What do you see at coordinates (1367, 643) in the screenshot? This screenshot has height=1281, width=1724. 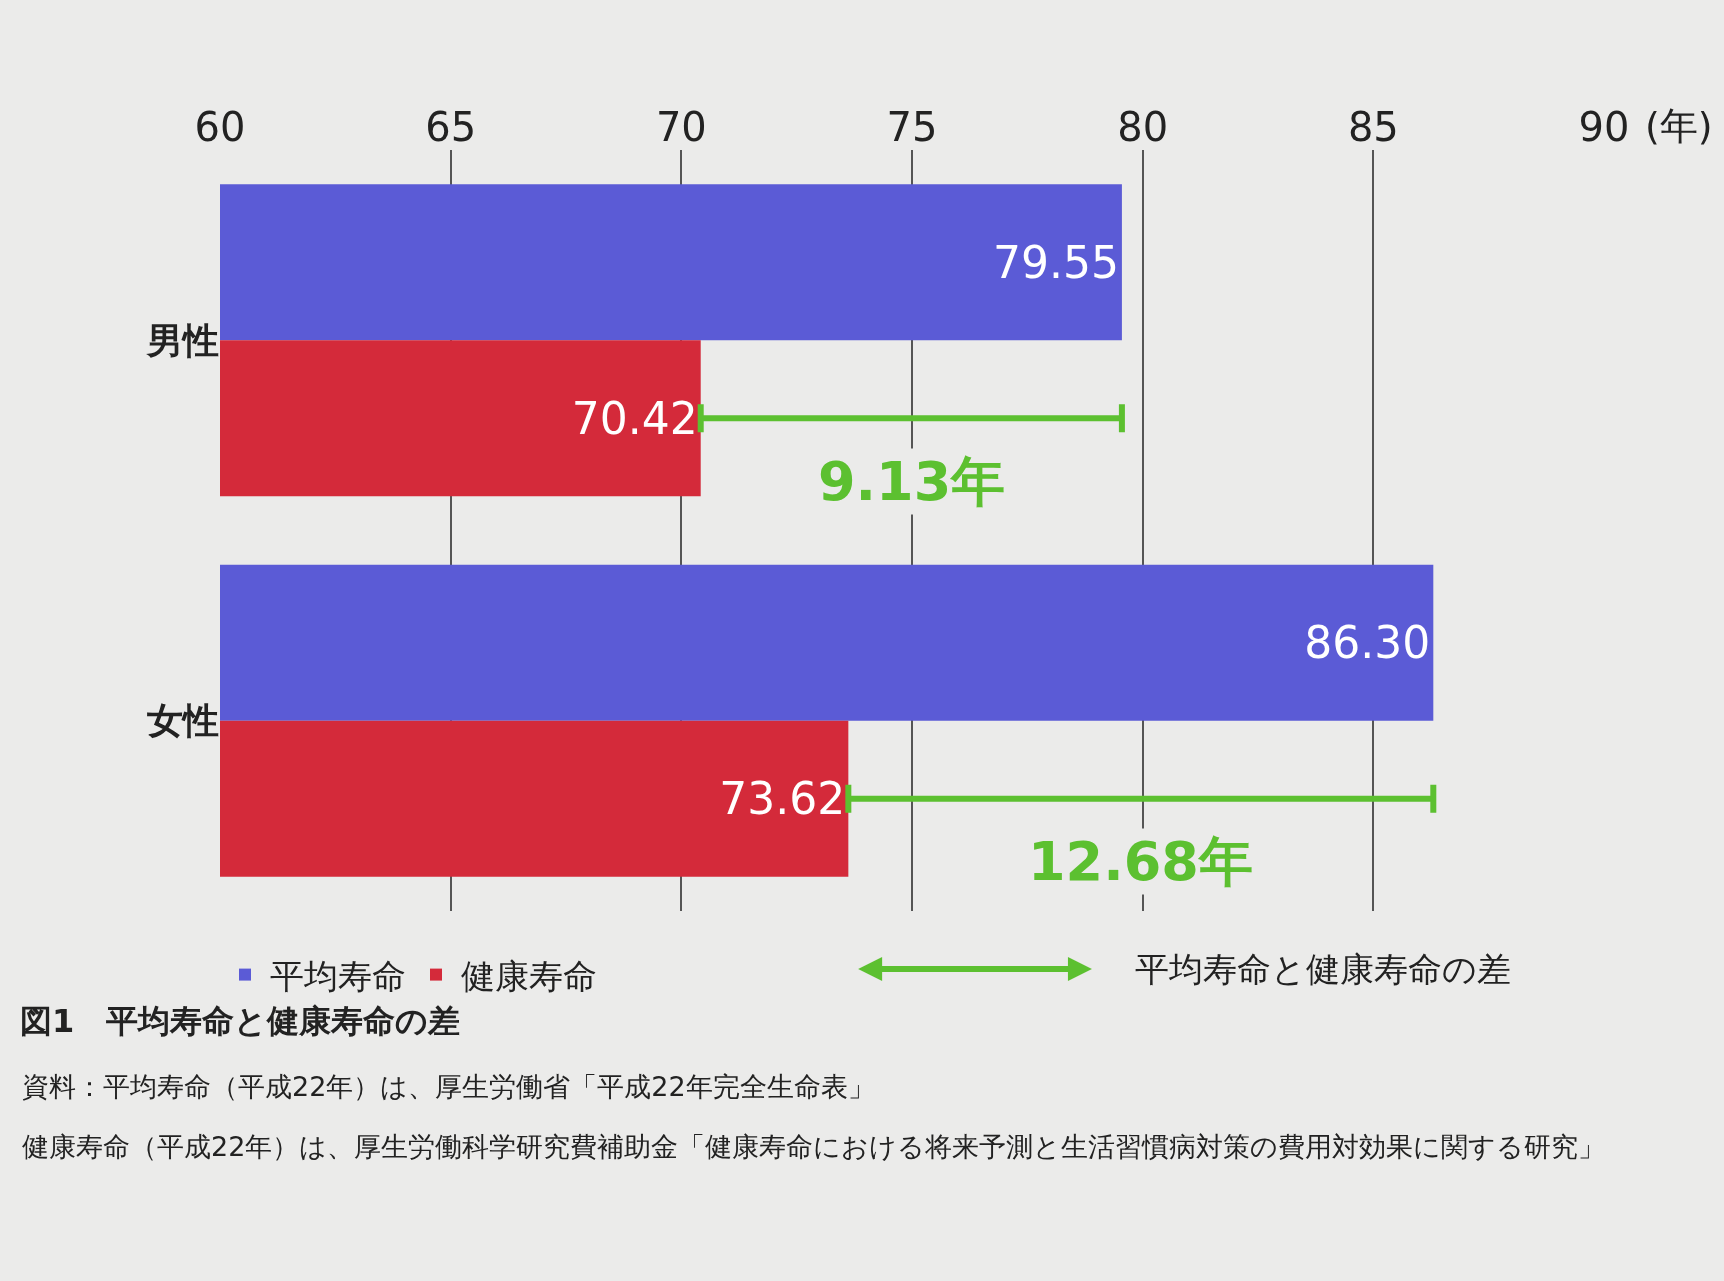 I see `data-label: 86.30` at bounding box center [1367, 643].